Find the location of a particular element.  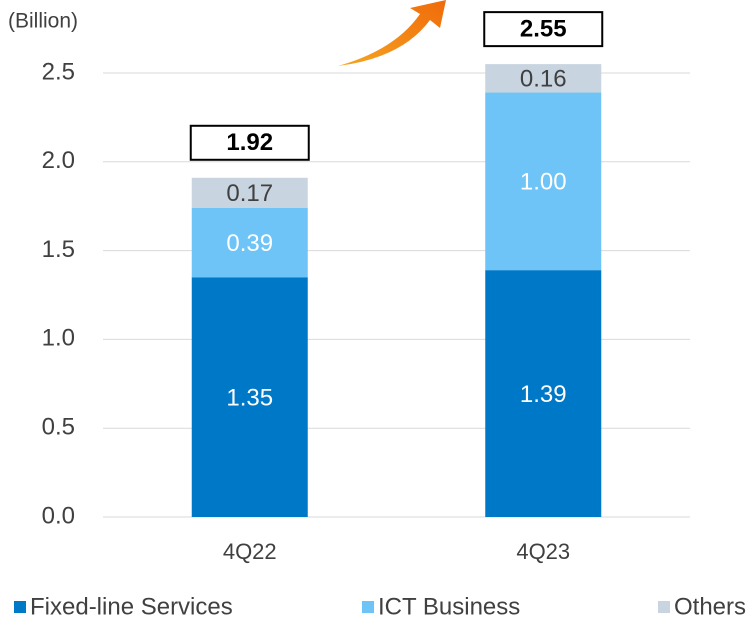

total-label: 1.92 is located at coordinates (249, 142).